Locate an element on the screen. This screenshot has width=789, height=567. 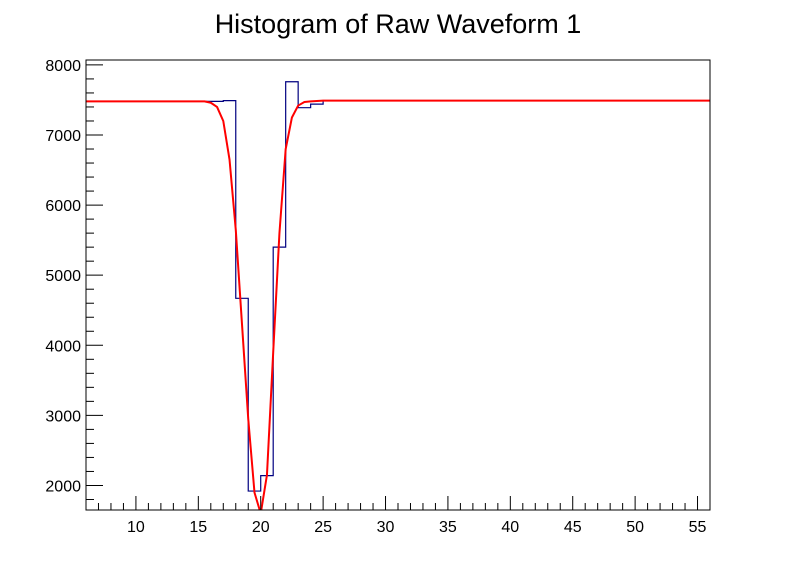
y-tick-label: 5000 is located at coordinates (63, 276).